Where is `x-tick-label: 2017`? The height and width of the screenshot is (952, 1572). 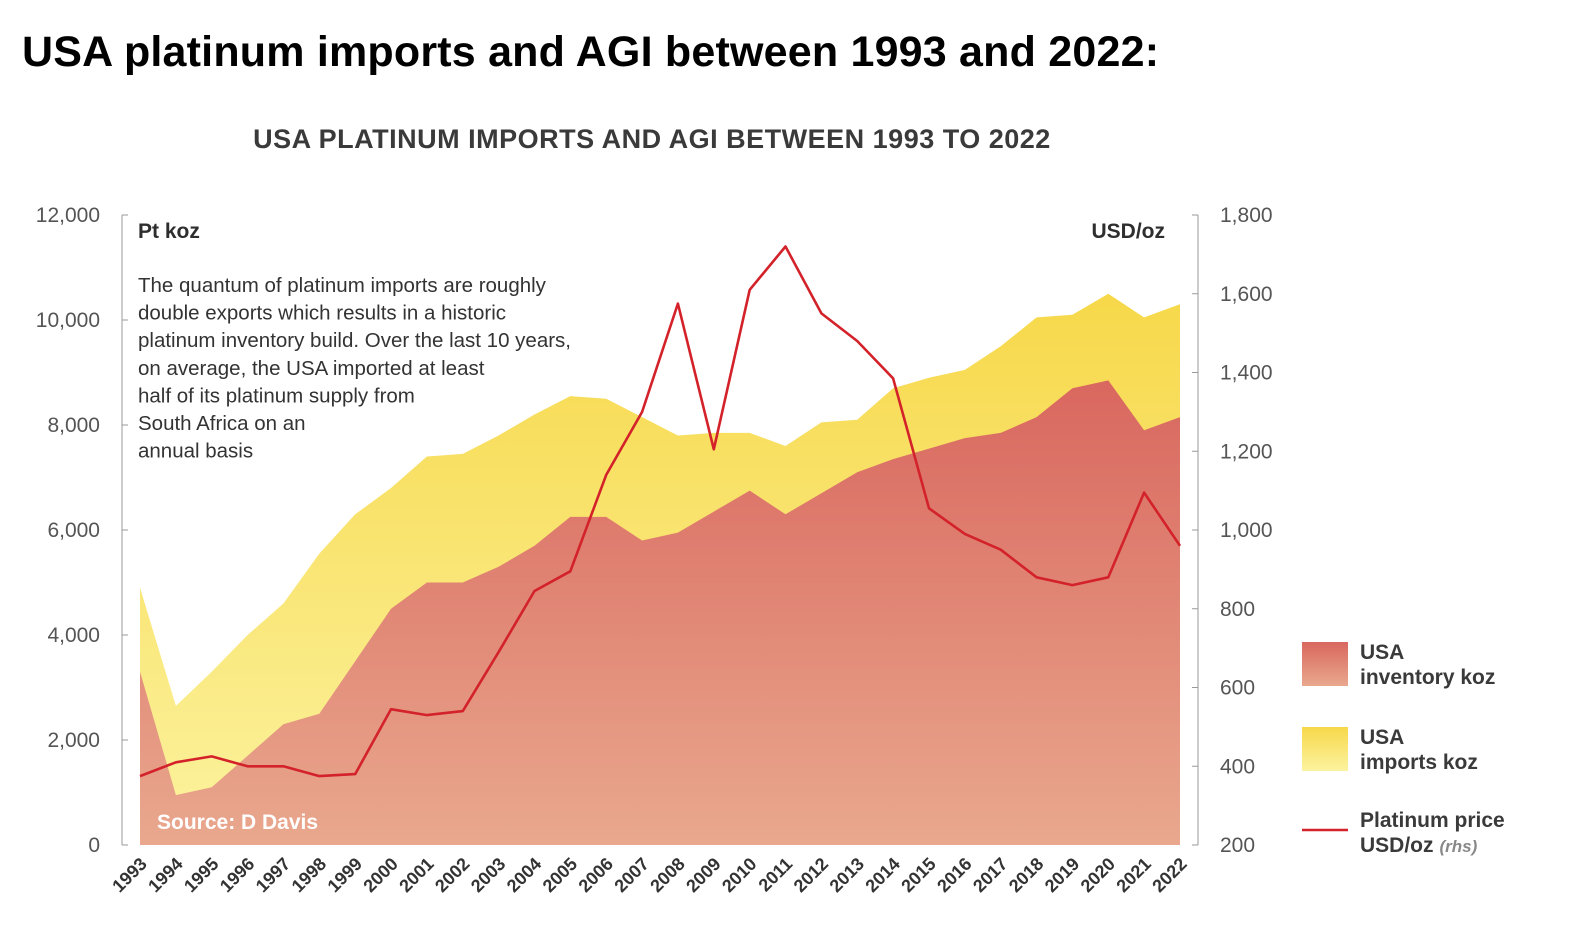 x-tick-label: 2017 is located at coordinates (990, 875).